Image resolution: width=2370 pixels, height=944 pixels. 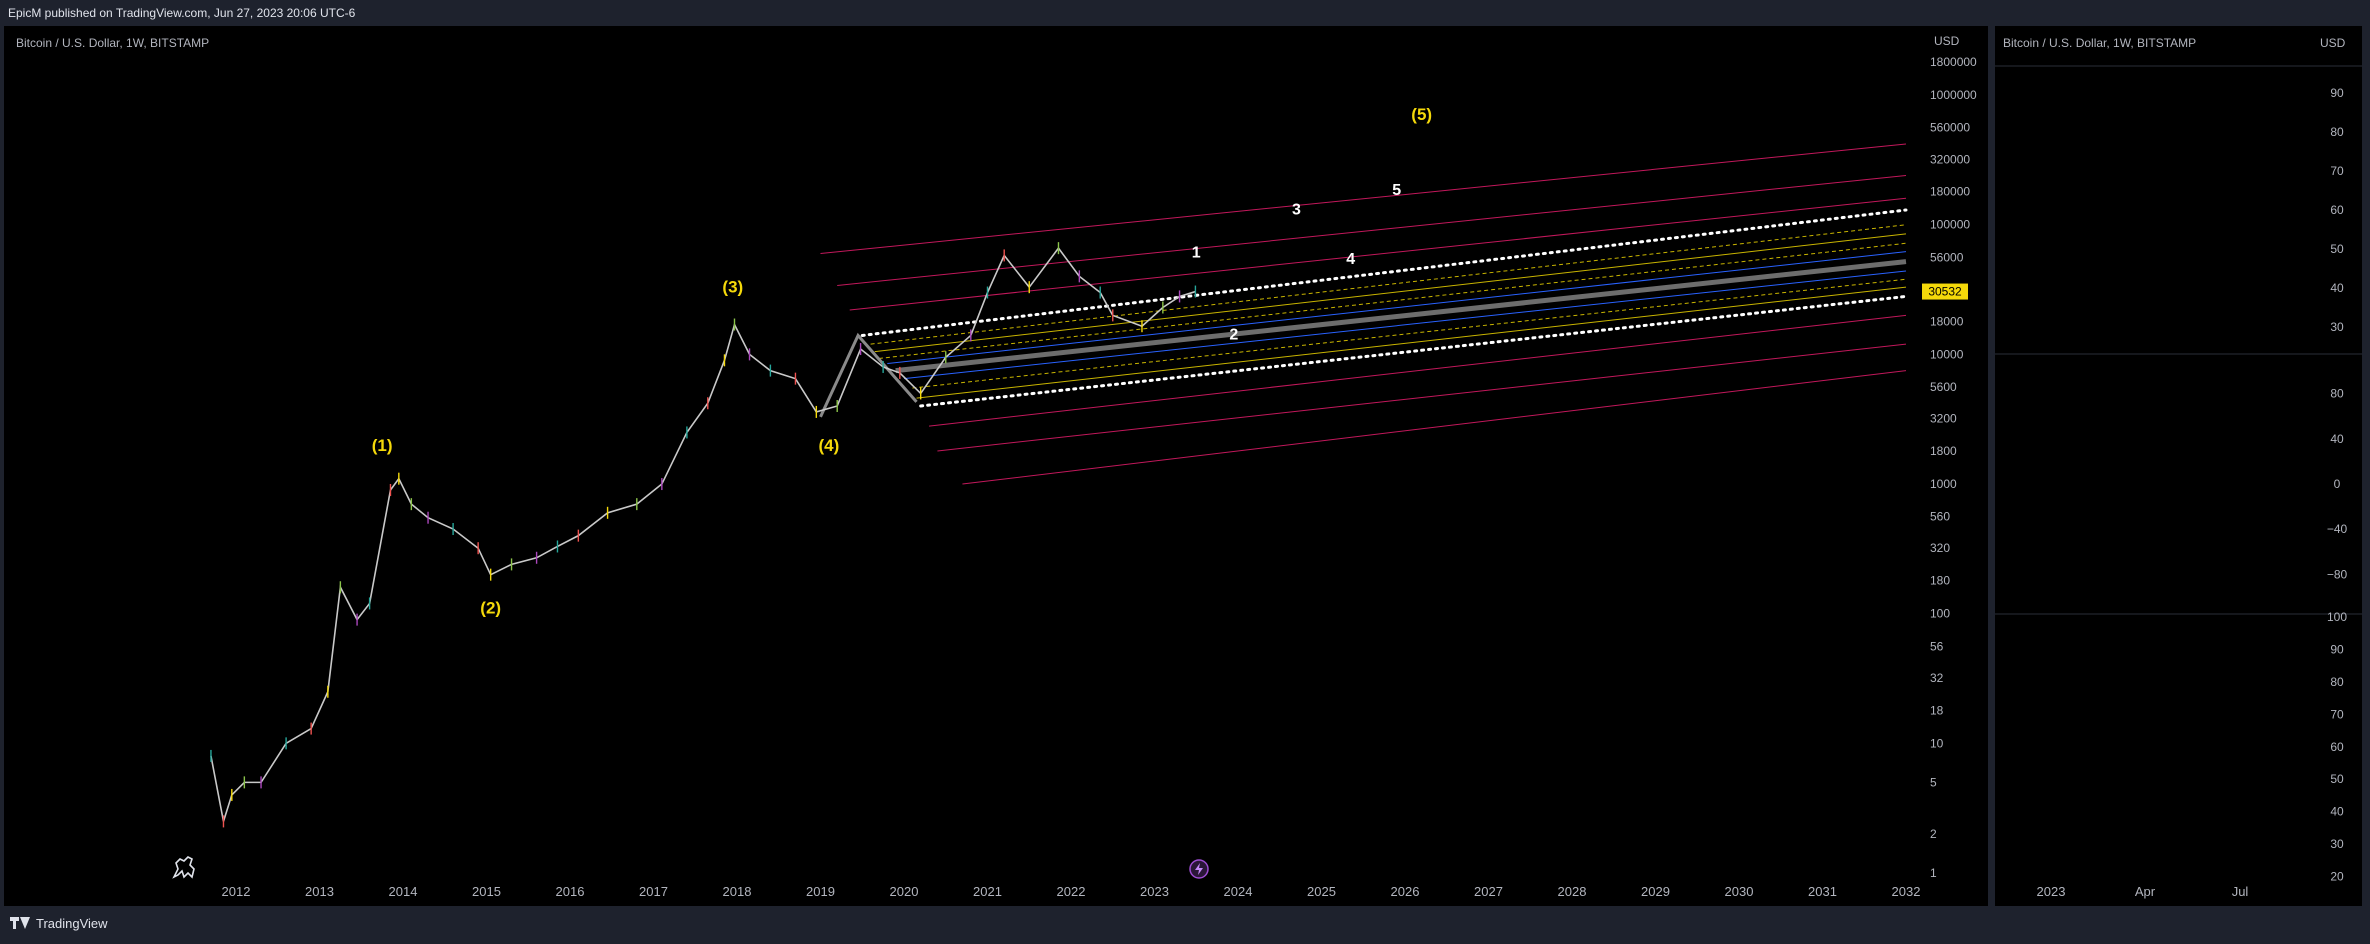 I want to click on symbol-title: Bitcoin / U.S. Dollar, 1W, BITSTAMP, so click(x=113, y=43).